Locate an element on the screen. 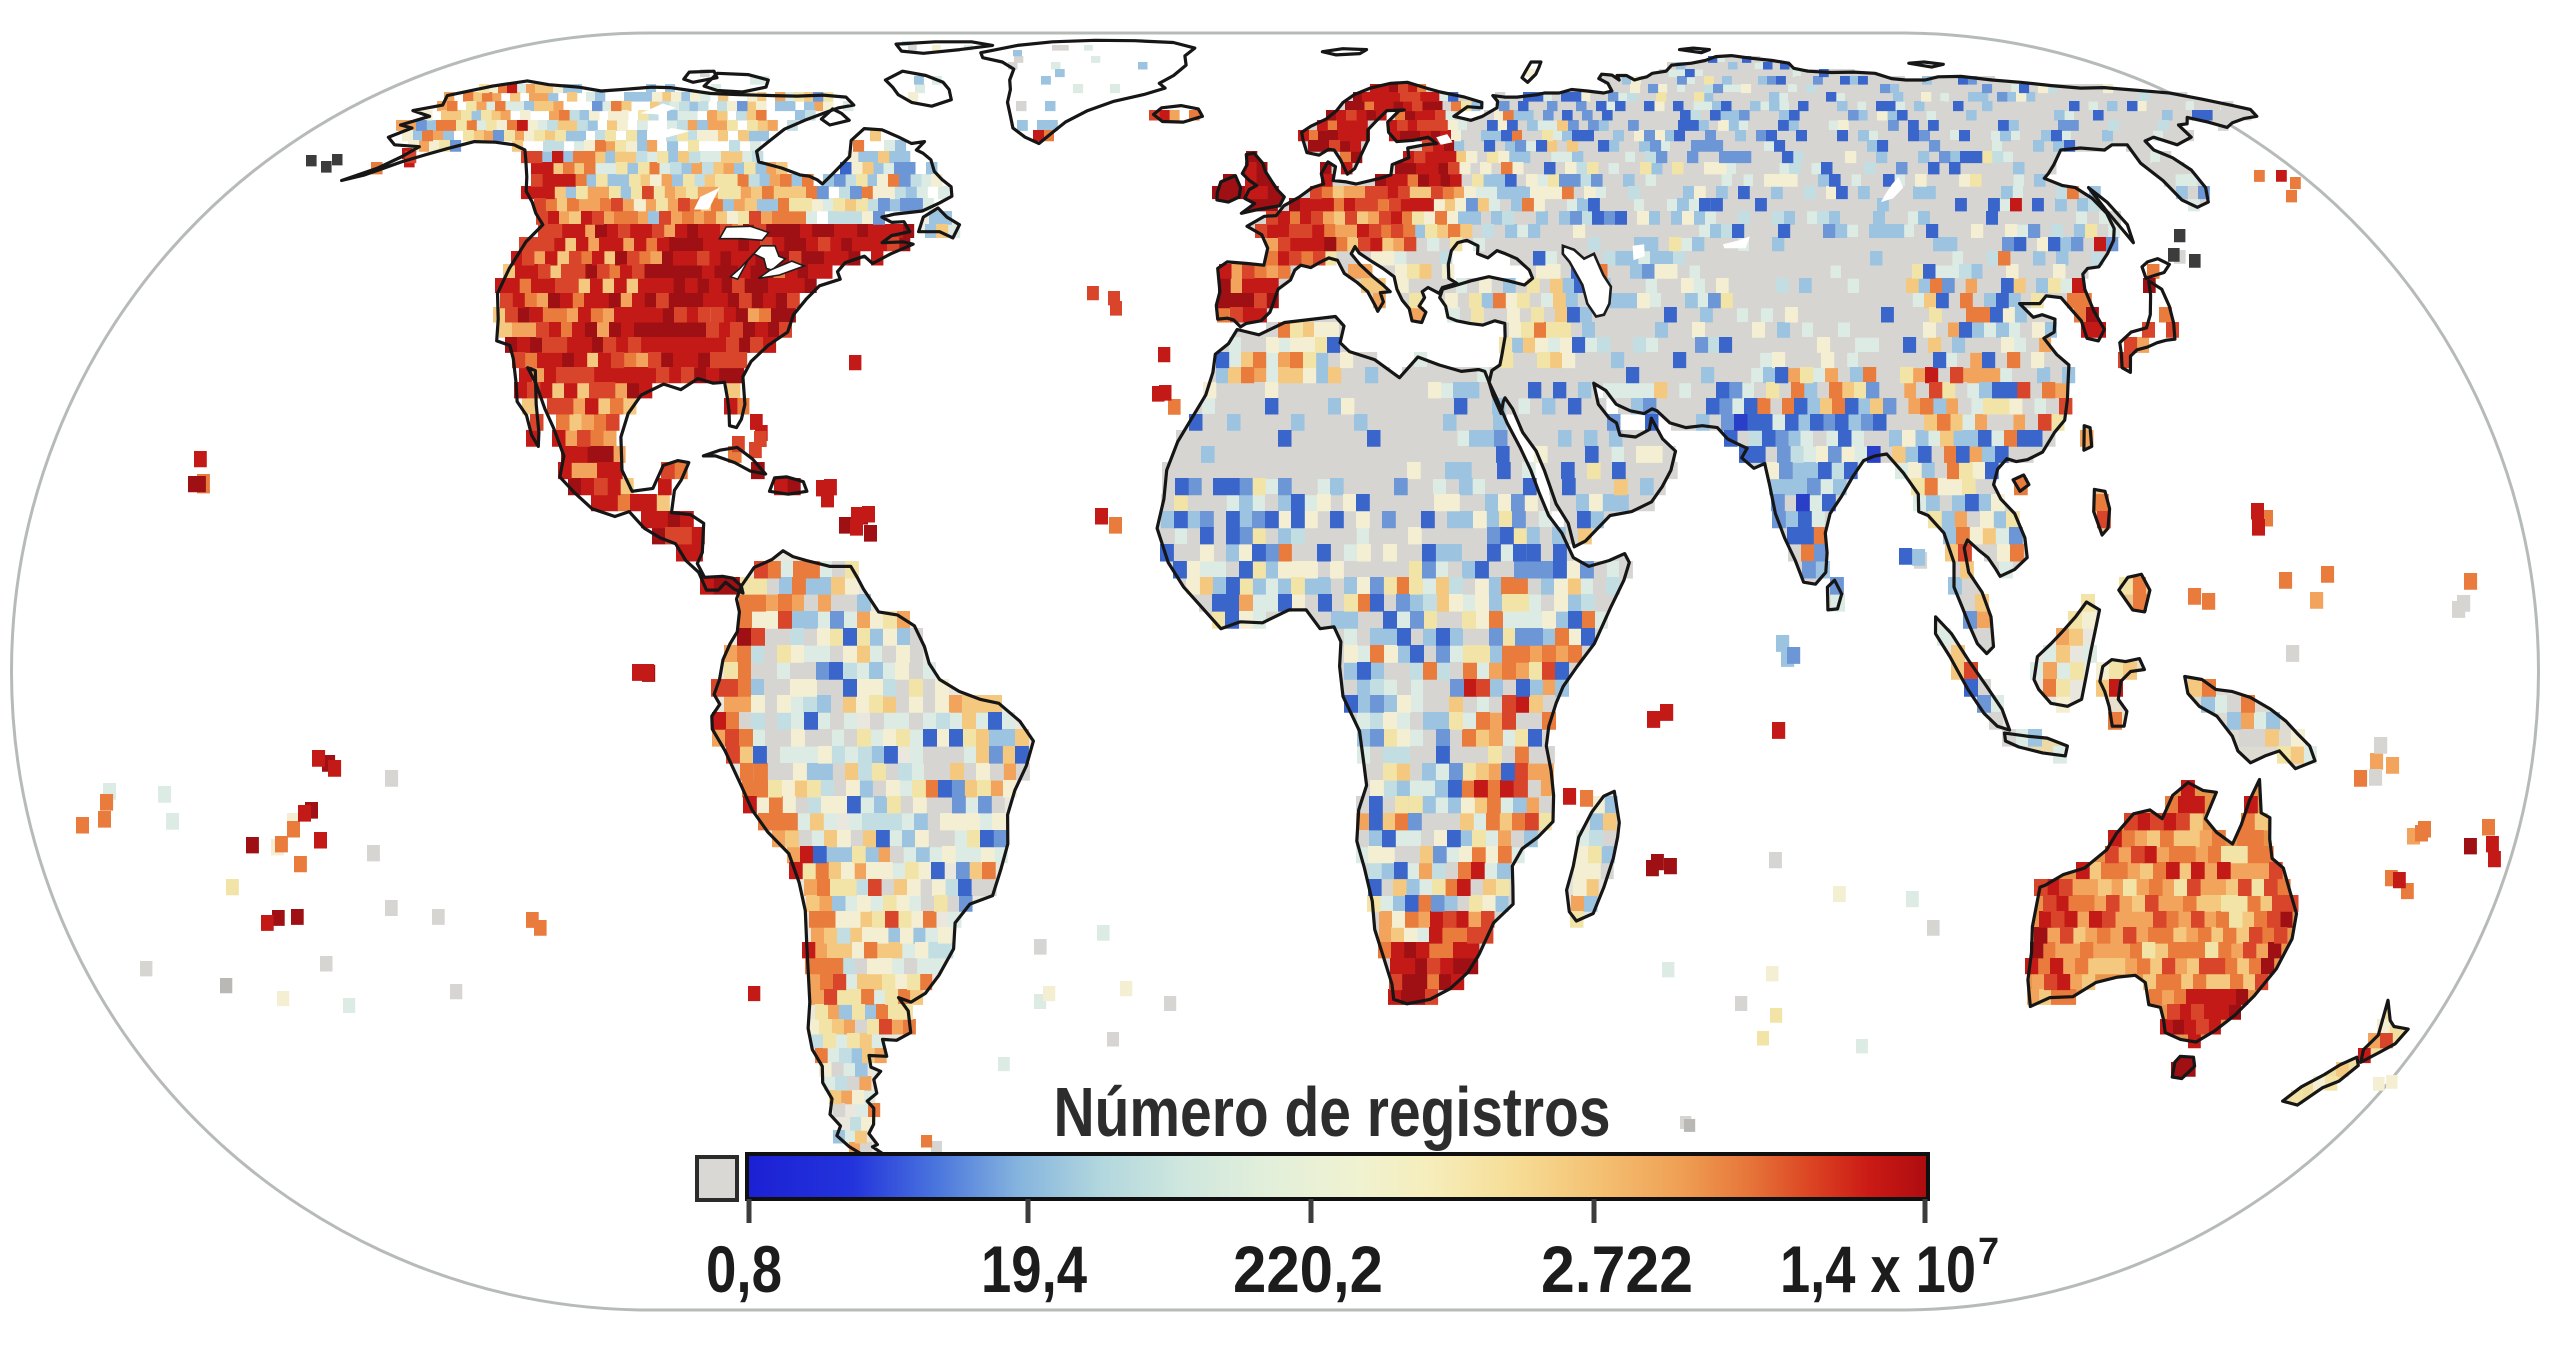 This screenshot has height=1345, width=2560. svg-text: 220,2 is located at coordinates (1308, 1269).